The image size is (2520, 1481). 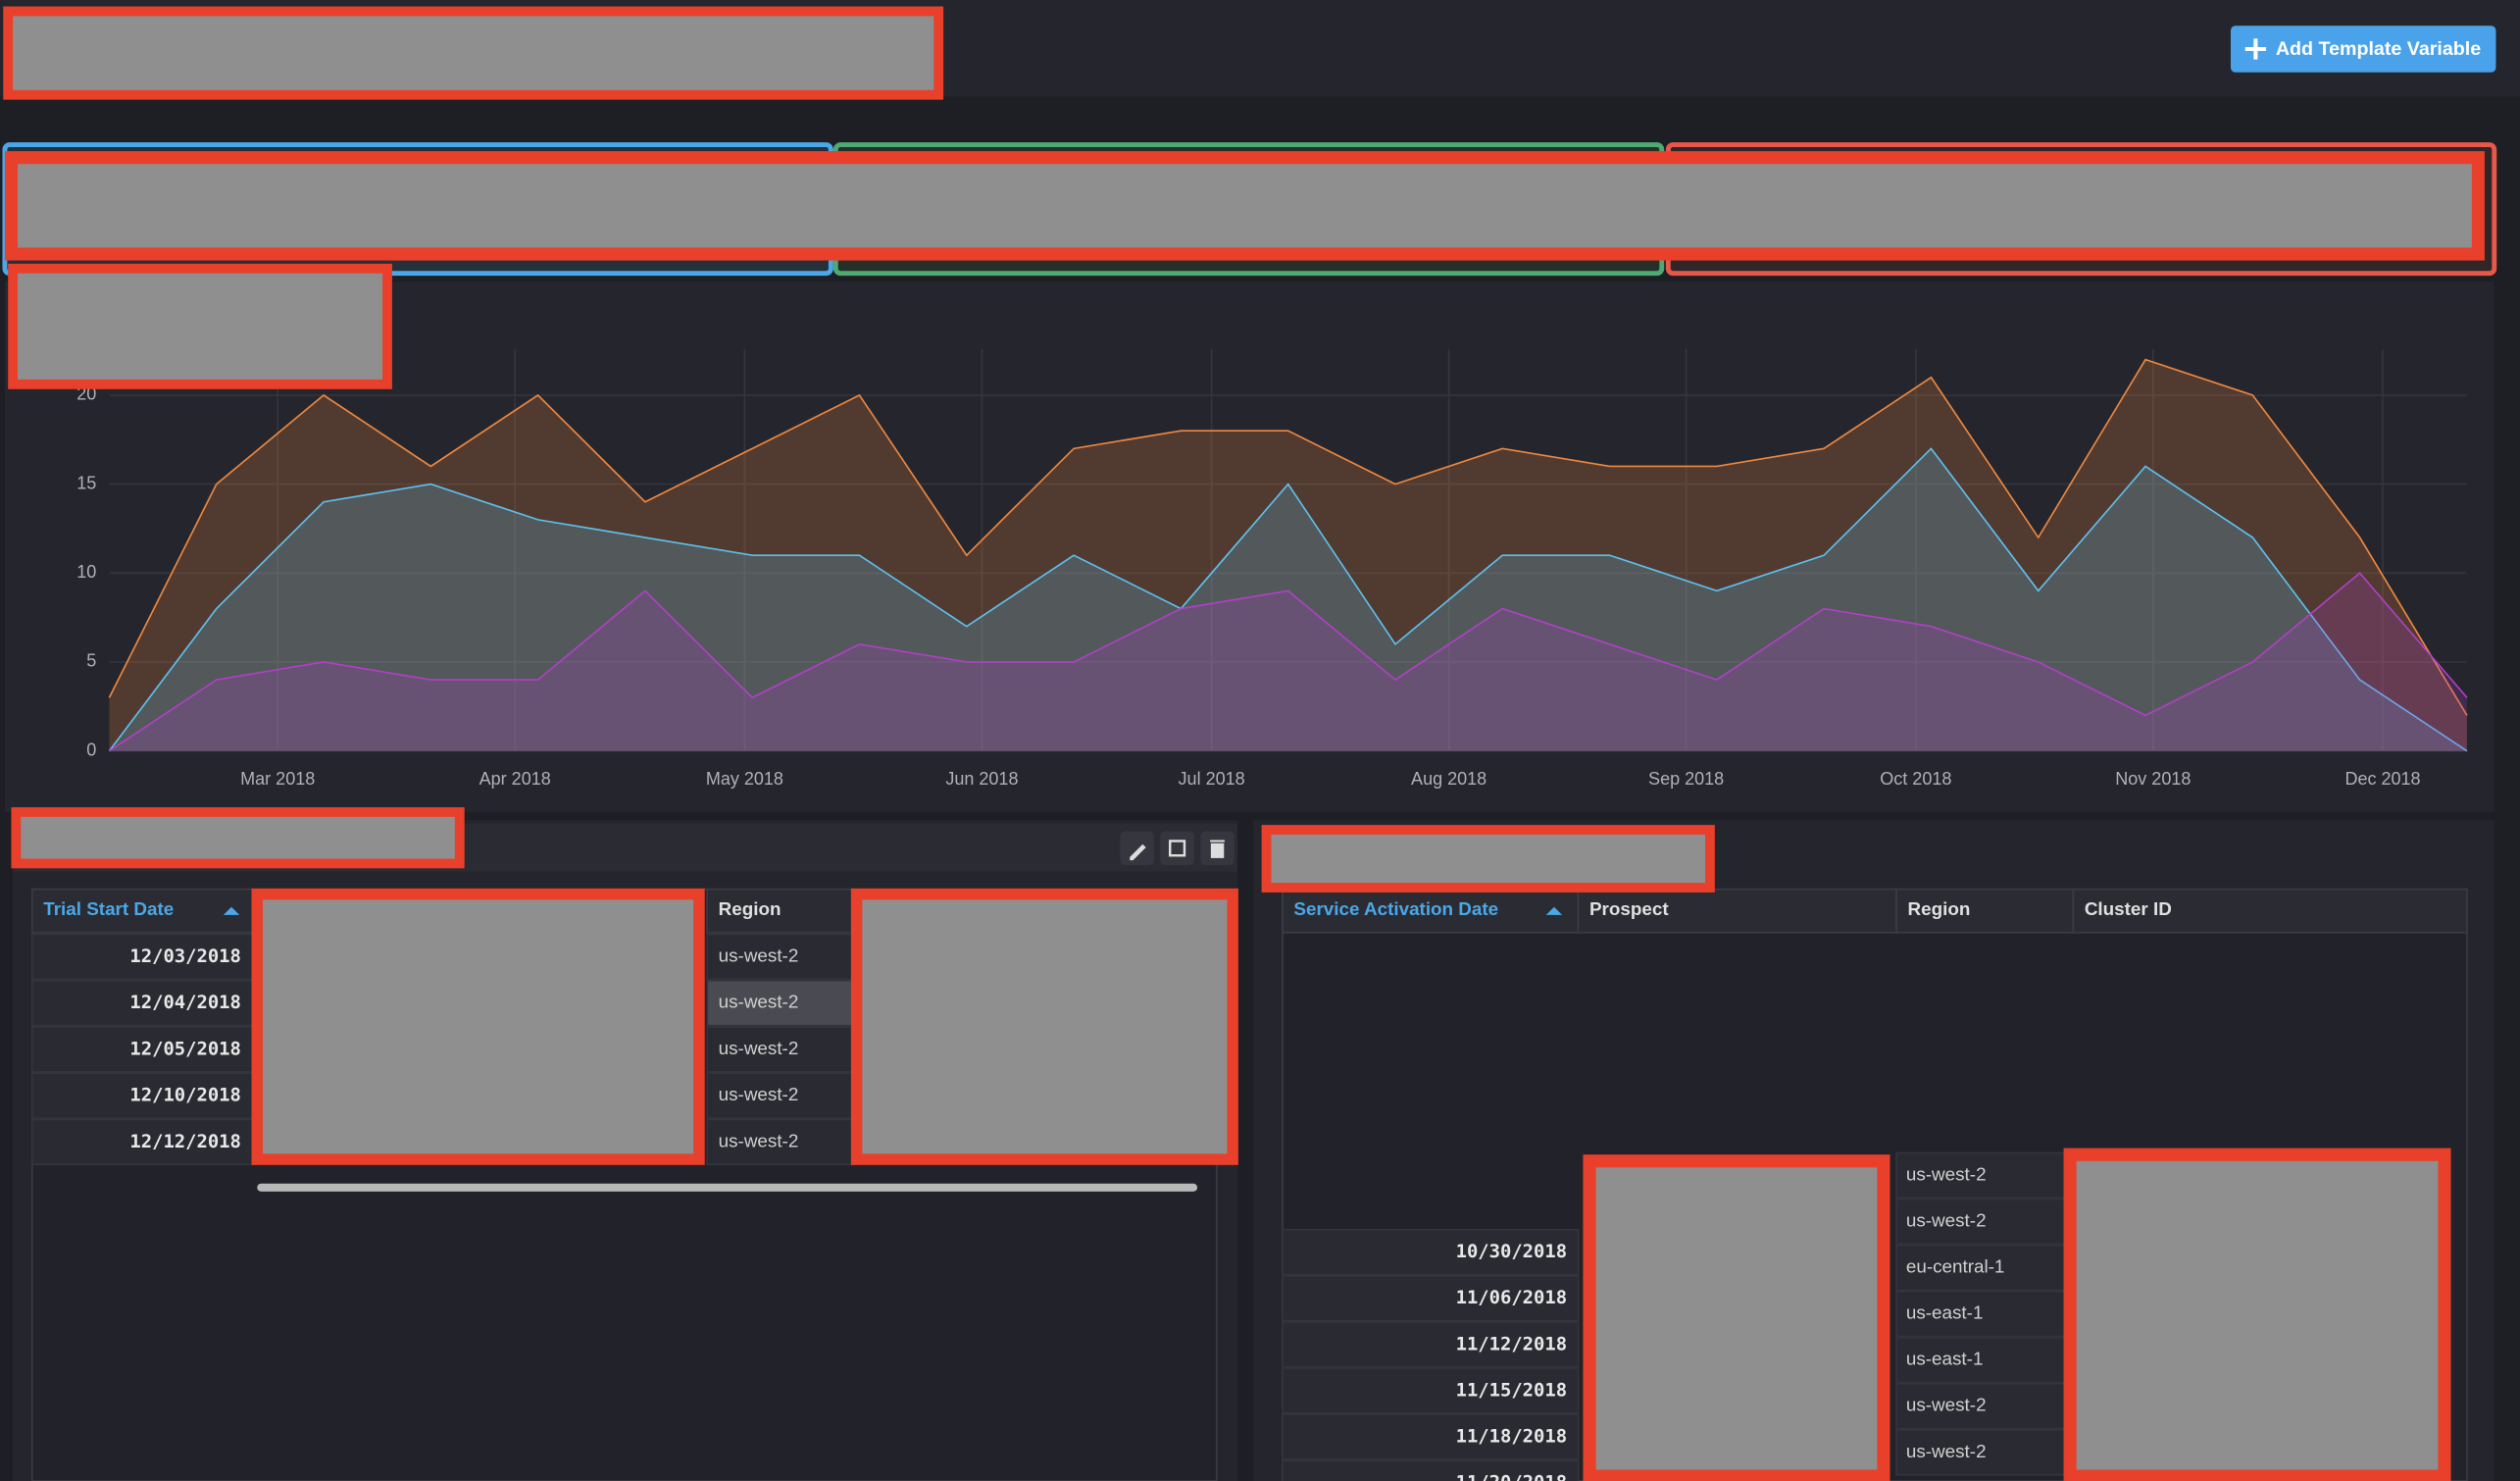 I want to click on button-bg, so click(x=2363, y=49).